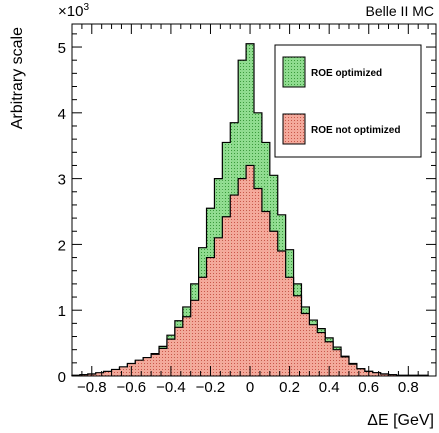 The image size is (439, 433). What do you see at coordinates (86, 7) in the screenshot?
I see `y-multiplier-exponent: 3` at bounding box center [86, 7].